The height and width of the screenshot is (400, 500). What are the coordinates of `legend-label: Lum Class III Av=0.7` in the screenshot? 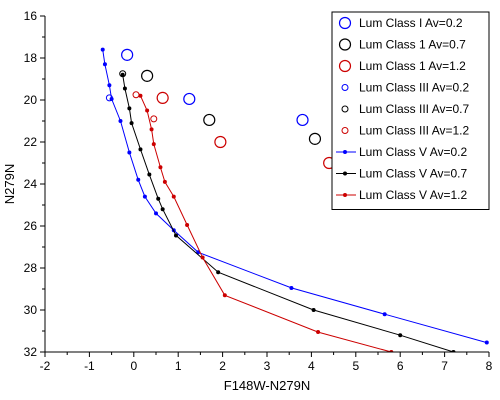 It's located at (414, 109).